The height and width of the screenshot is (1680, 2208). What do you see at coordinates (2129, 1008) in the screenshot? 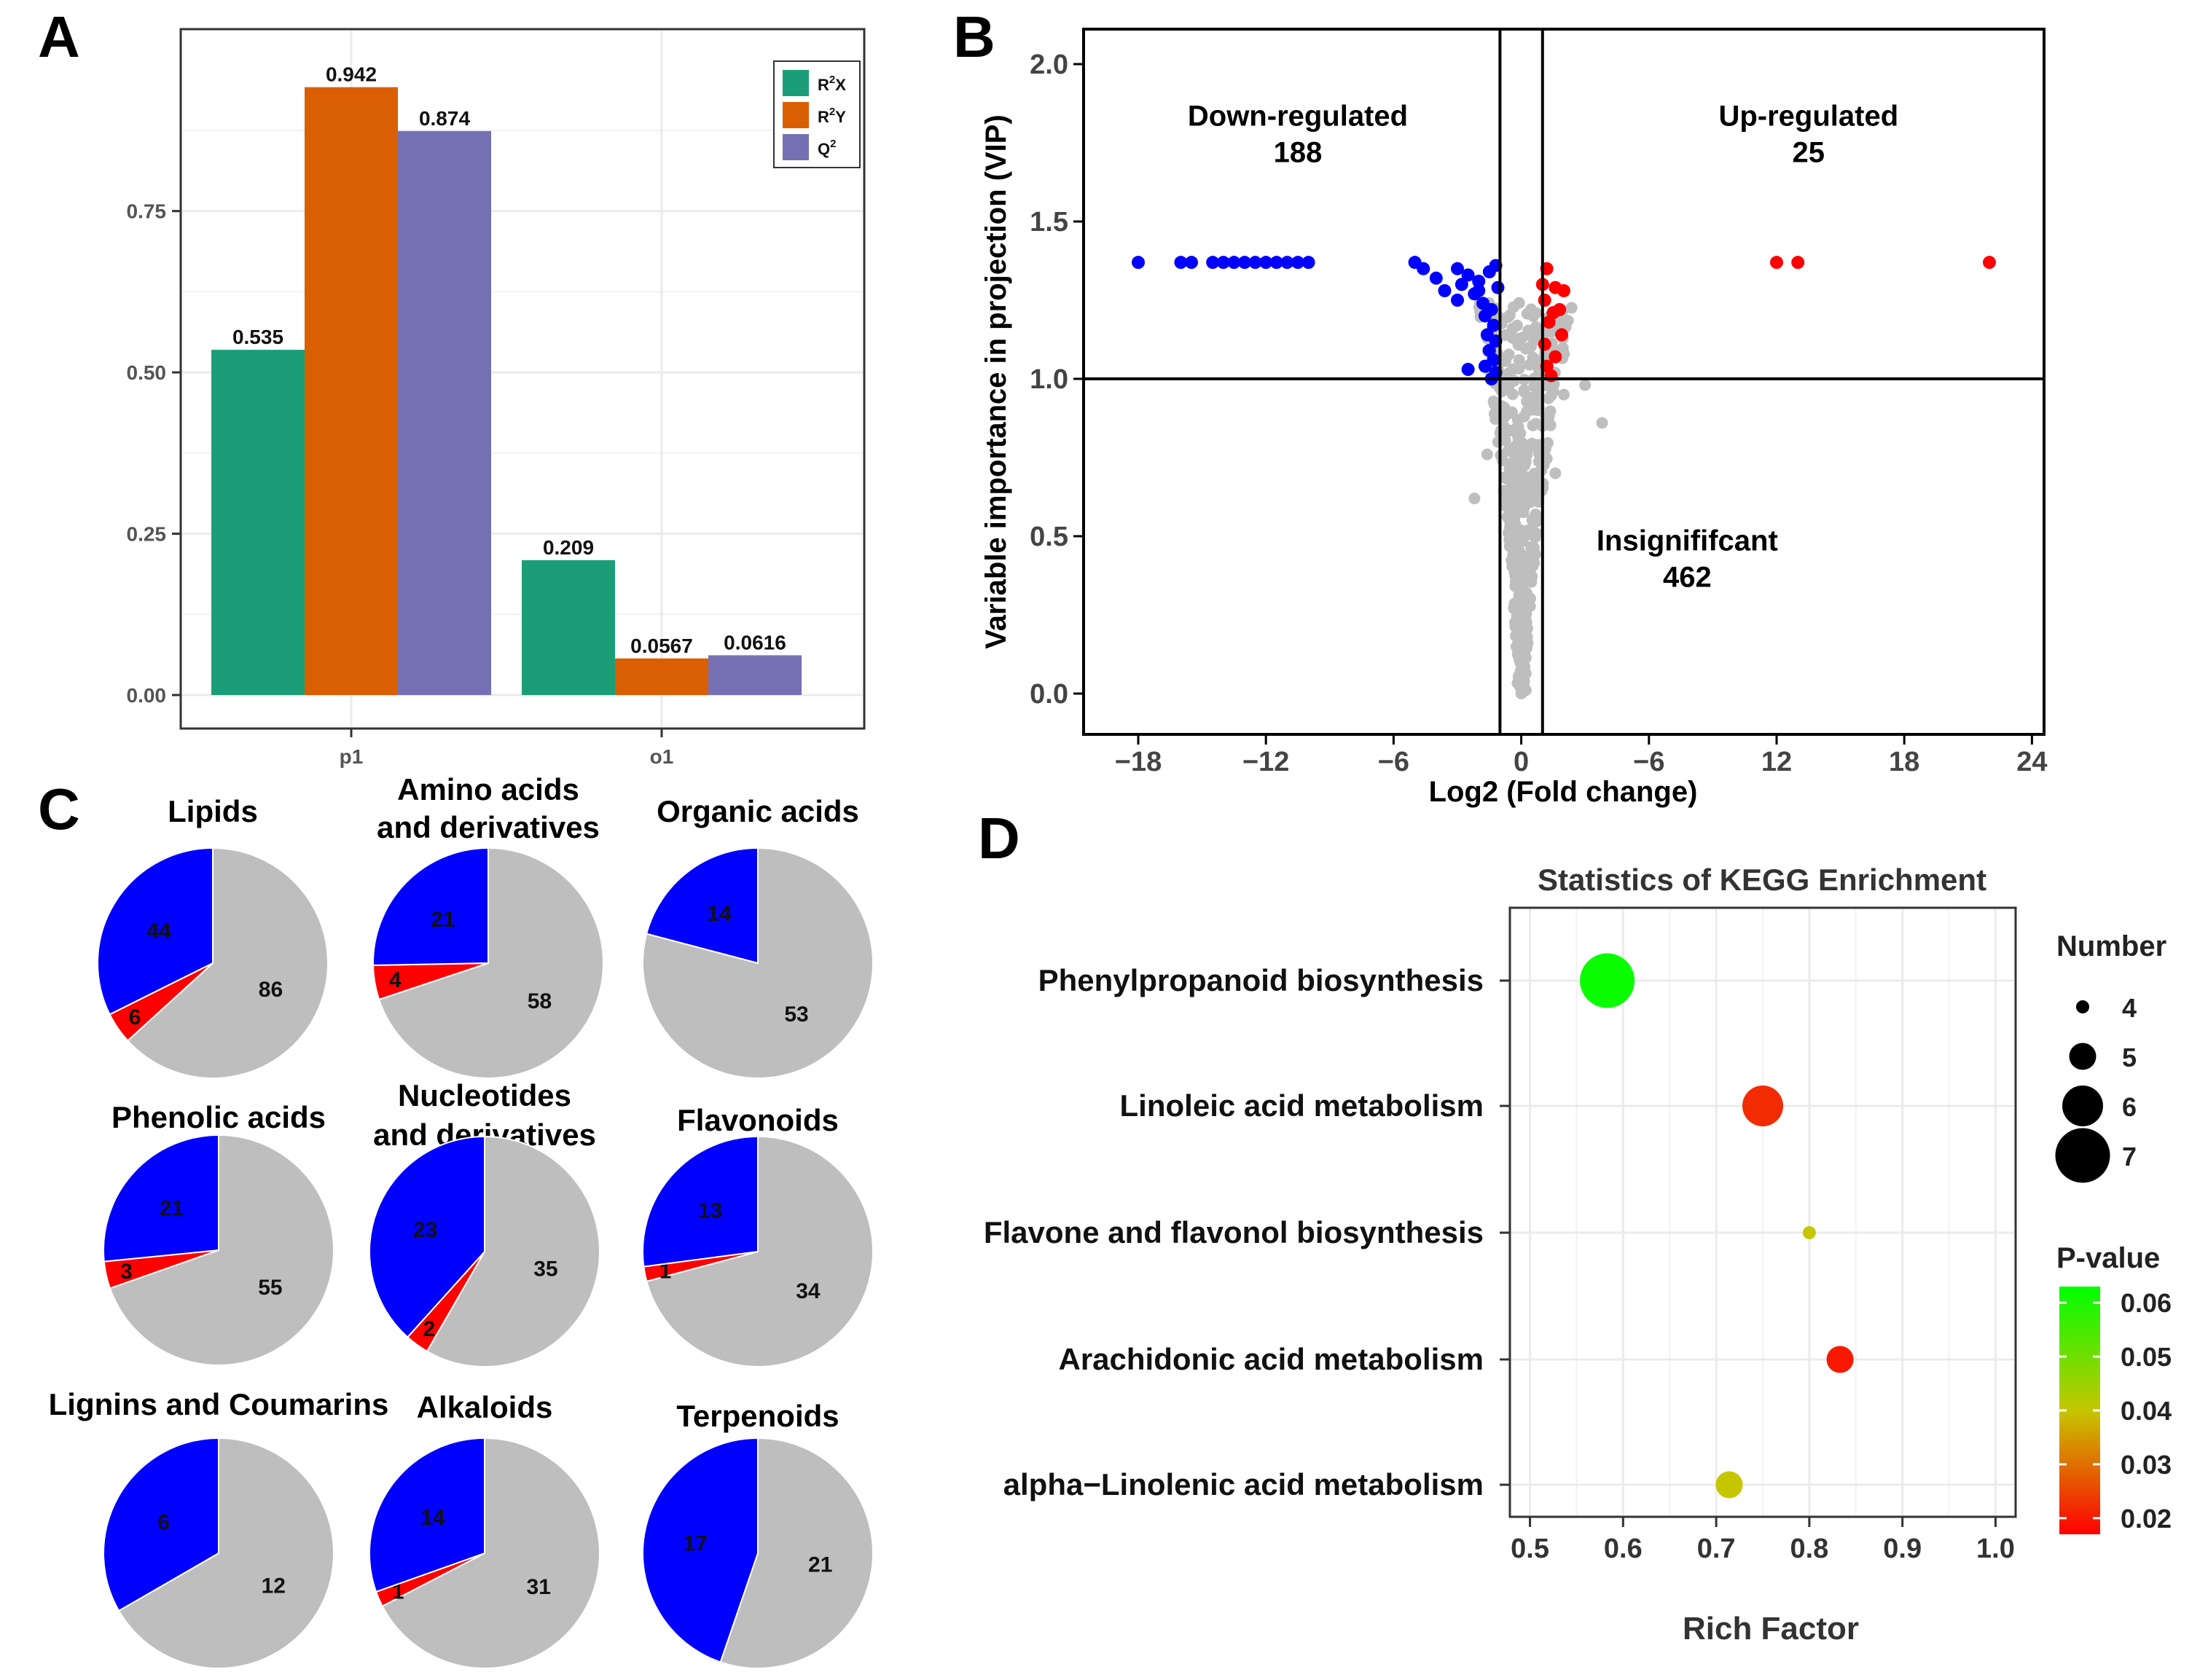
I see `size-legend-label: 4` at bounding box center [2129, 1008].